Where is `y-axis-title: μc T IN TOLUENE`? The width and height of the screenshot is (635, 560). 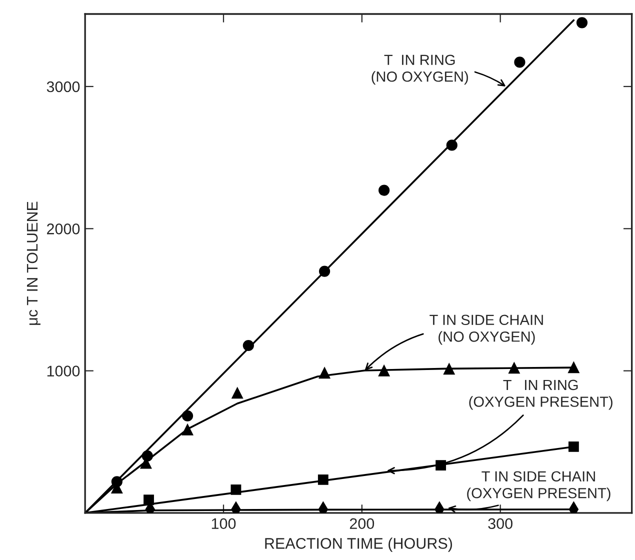 y-axis-title: μc T IN TOLUENE is located at coordinates (33, 263).